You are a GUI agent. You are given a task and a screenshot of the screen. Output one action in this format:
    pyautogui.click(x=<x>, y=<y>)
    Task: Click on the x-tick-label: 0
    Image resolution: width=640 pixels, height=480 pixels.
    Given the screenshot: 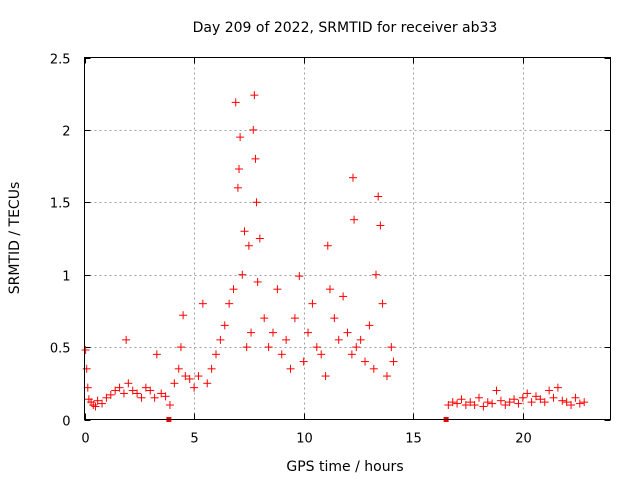 What is the action you would take?
    pyautogui.click(x=85, y=439)
    